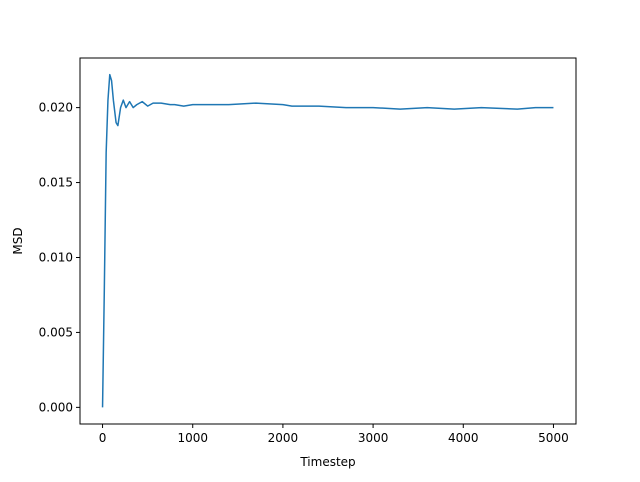 The height and width of the screenshot is (482, 640). What do you see at coordinates (373, 438) in the screenshot?
I see `x-tick-label: 3000` at bounding box center [373, 438].